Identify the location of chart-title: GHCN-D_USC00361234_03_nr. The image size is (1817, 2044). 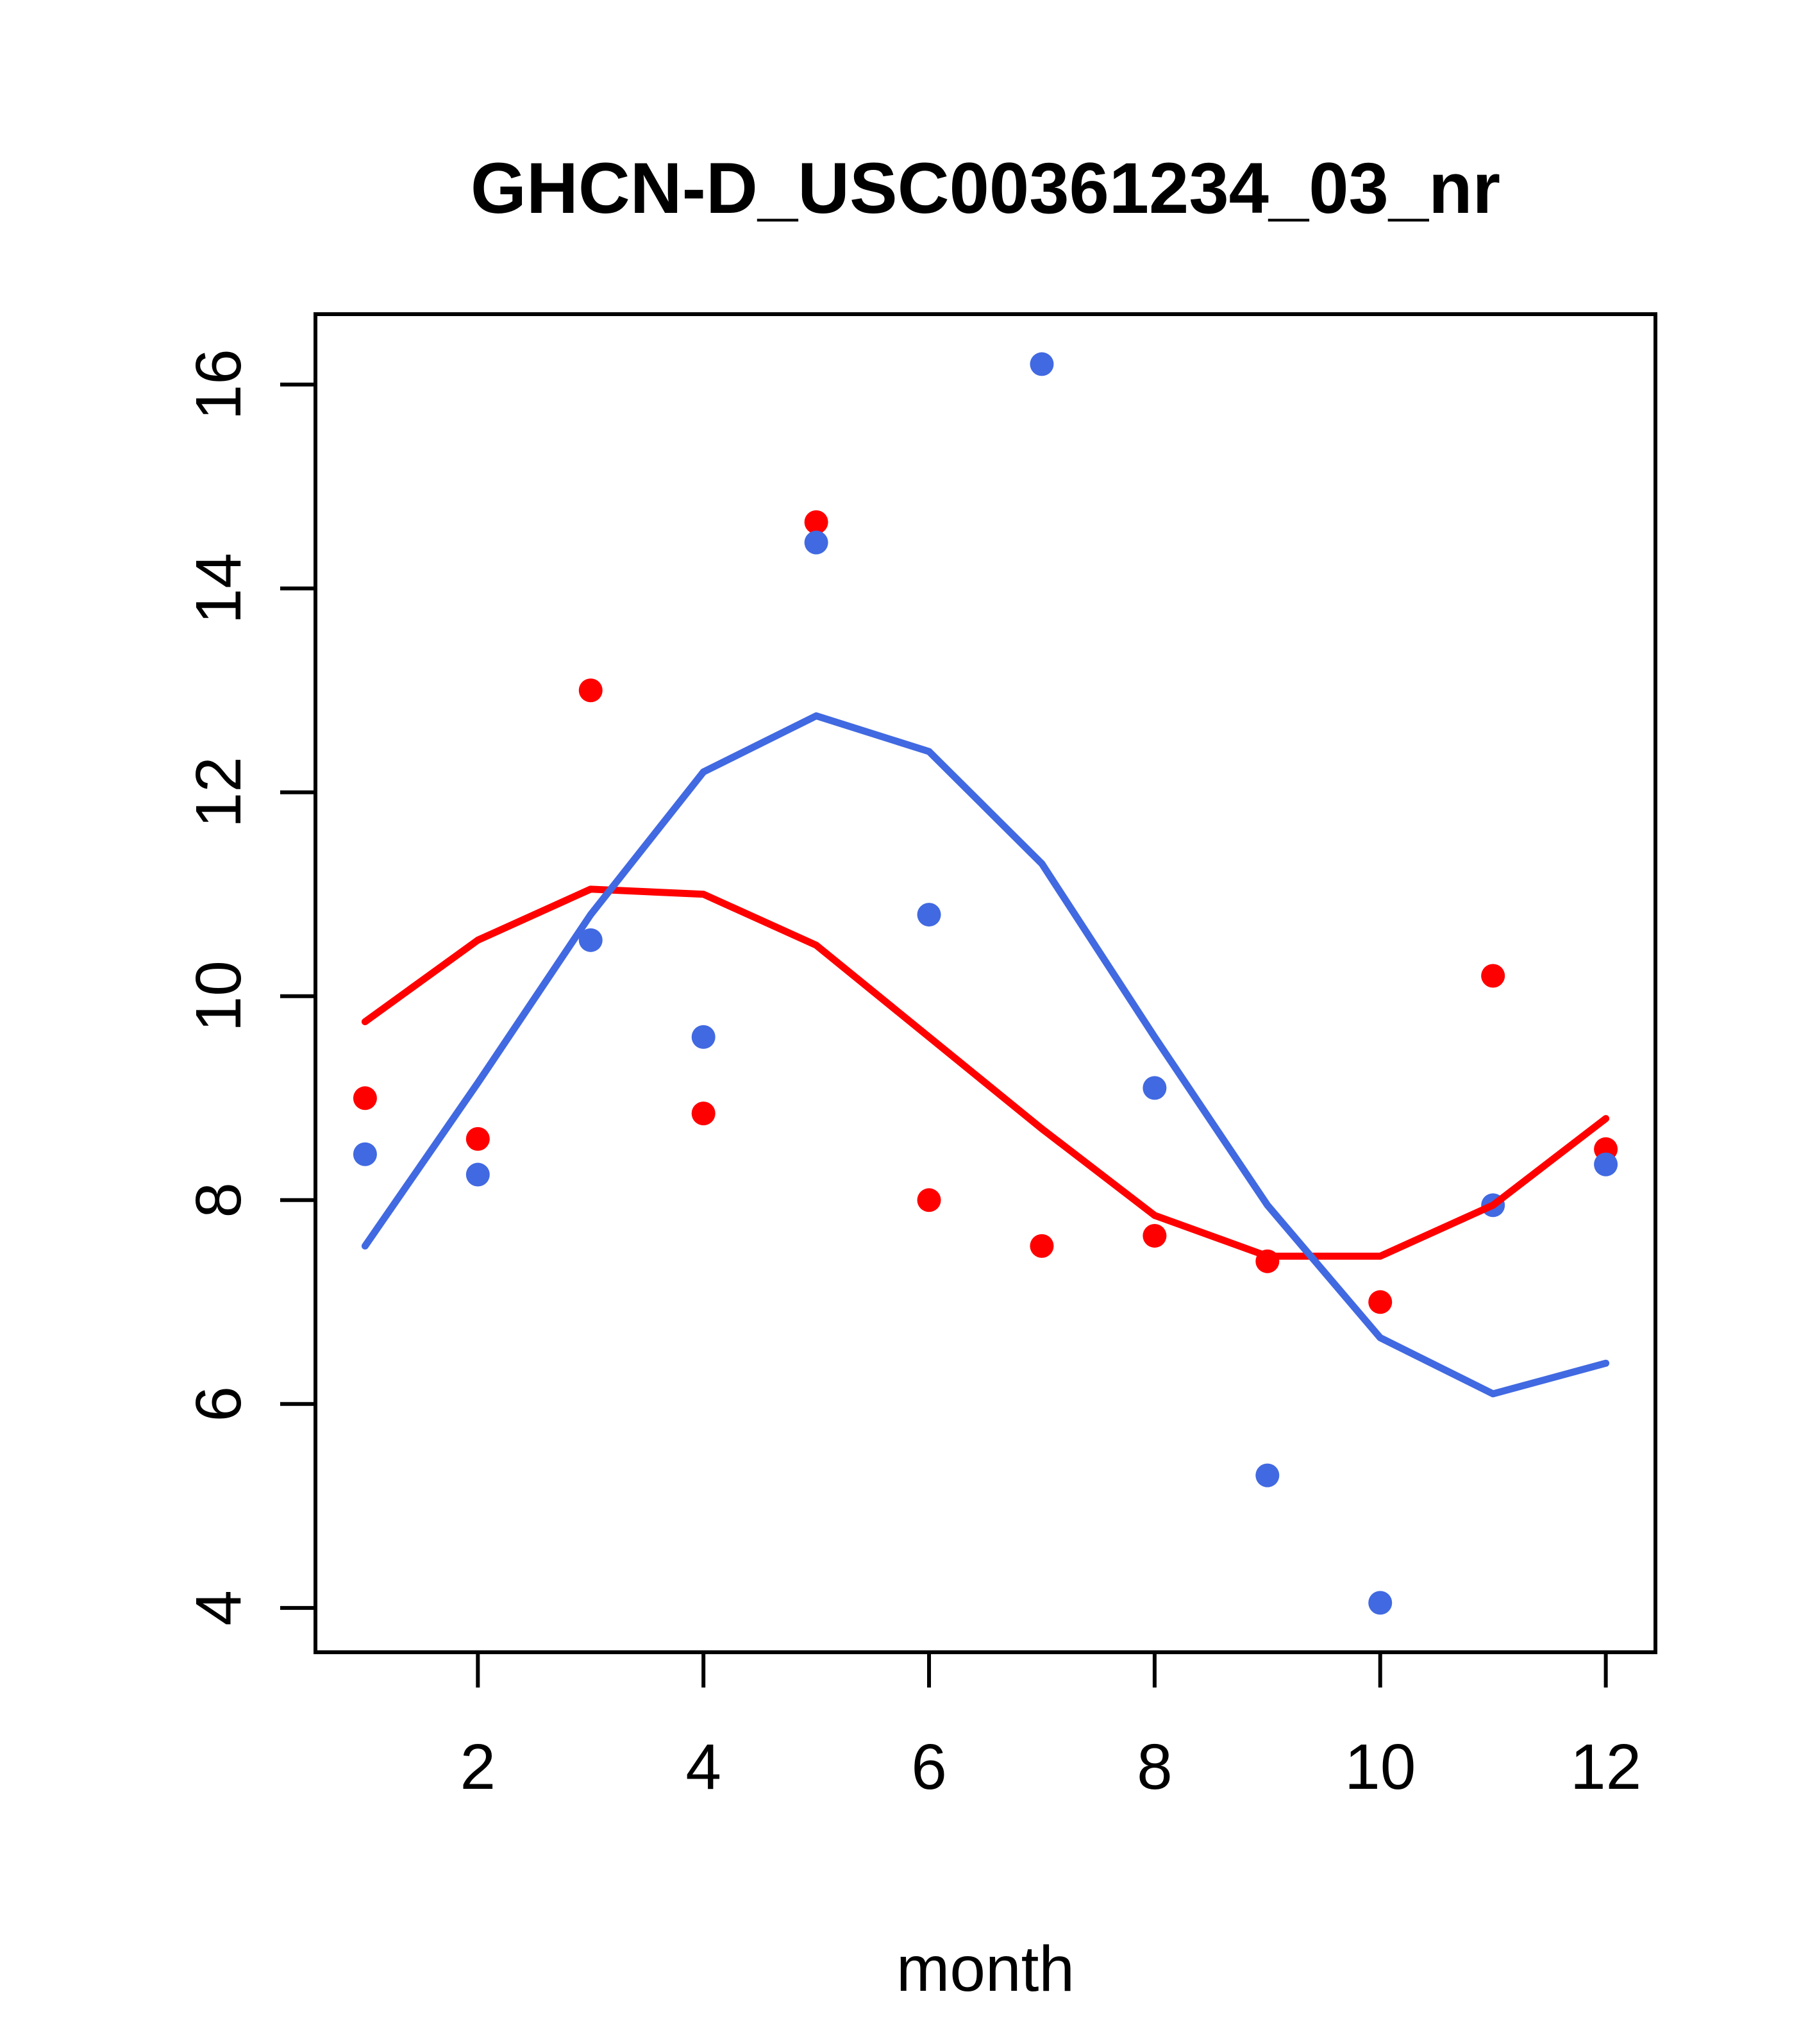
(986, 188).